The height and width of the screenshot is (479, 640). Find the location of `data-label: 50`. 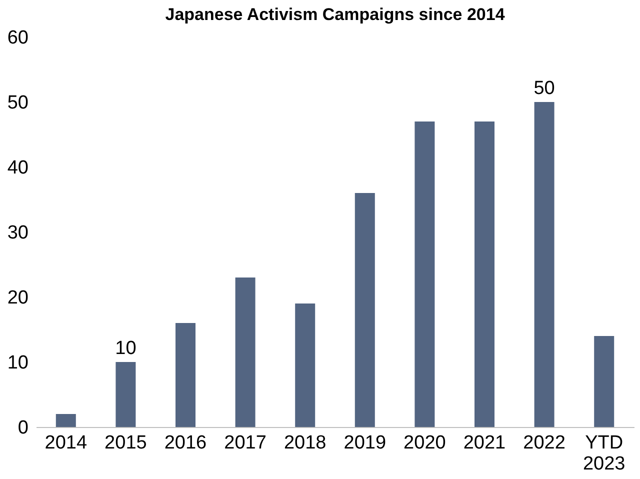

data-label: 50 is located at coordinates (544, 88).